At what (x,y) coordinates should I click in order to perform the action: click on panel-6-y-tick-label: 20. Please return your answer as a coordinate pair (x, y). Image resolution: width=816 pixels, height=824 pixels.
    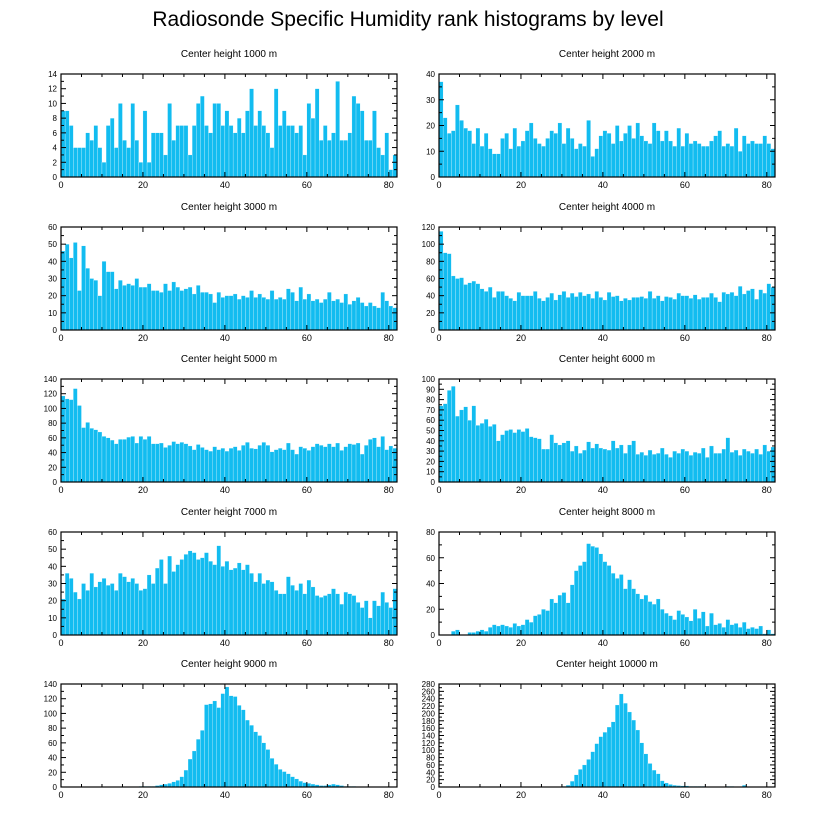
    Looking at the image, I should click on (430, 461).